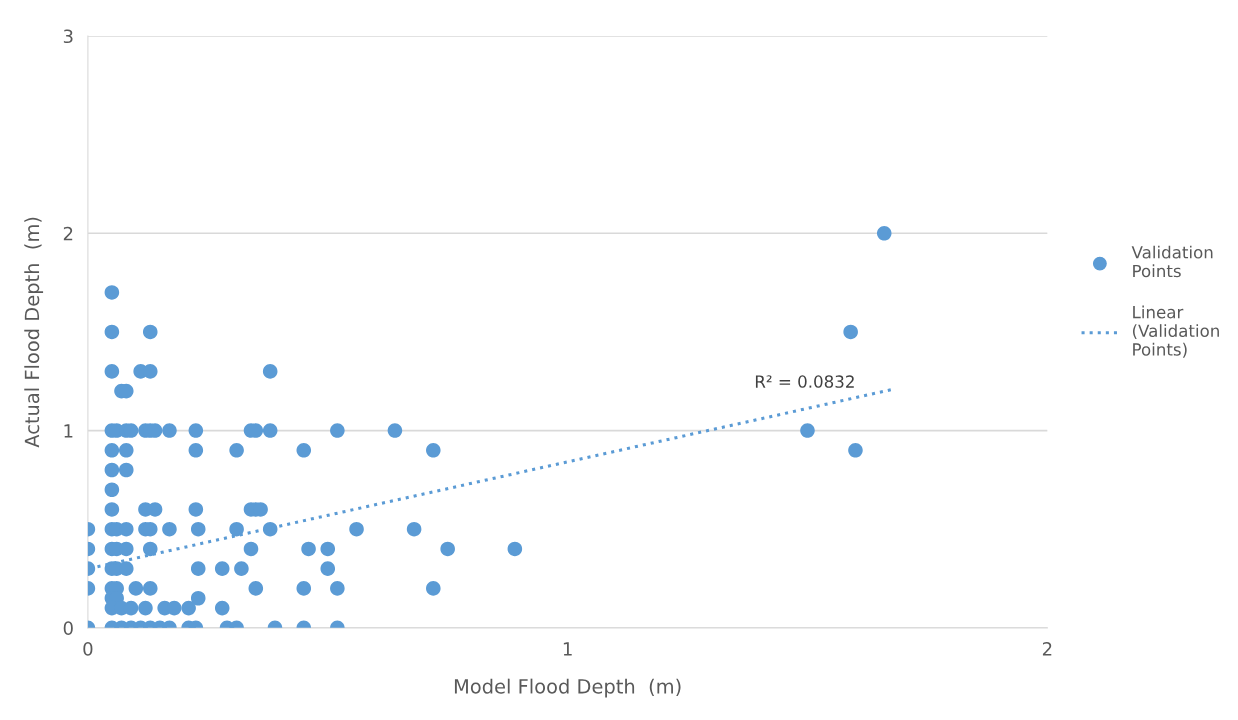 This screenshot has height=720, width=1238. I want to click on y-tick-label: 1, so click(68, 431).